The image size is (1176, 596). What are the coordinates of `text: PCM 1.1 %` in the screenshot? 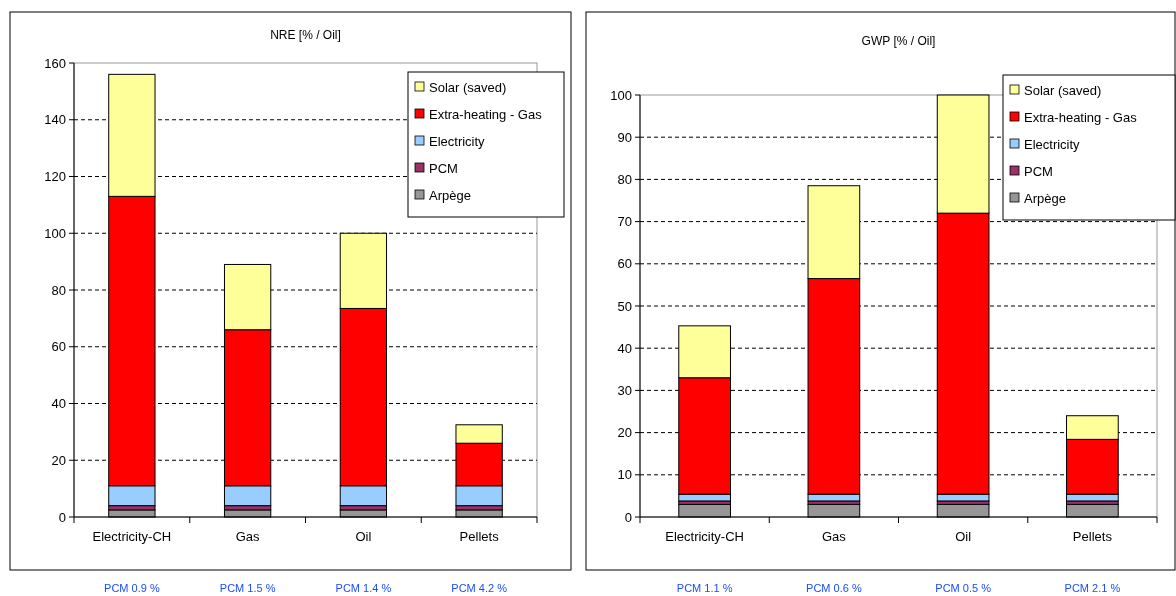 It's located at (704, 588).